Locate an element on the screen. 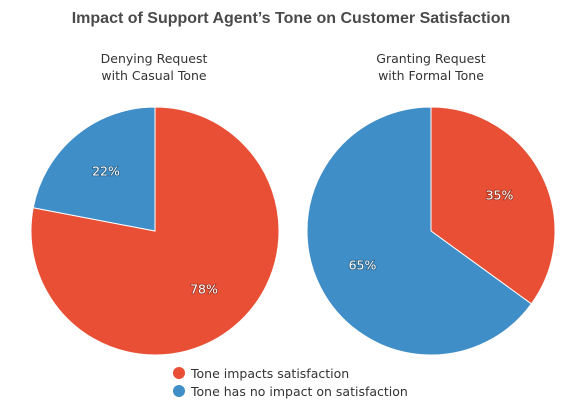 The width and height of the screenshot is (582, 412). pie-title-left: Denying Request with Casual Tone is located at coordinates (154, 67).